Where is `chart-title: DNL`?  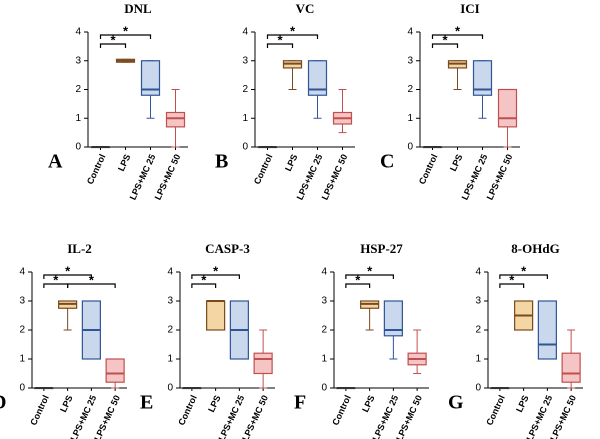 chart-title: DNL is located at coordinates (138, 8).